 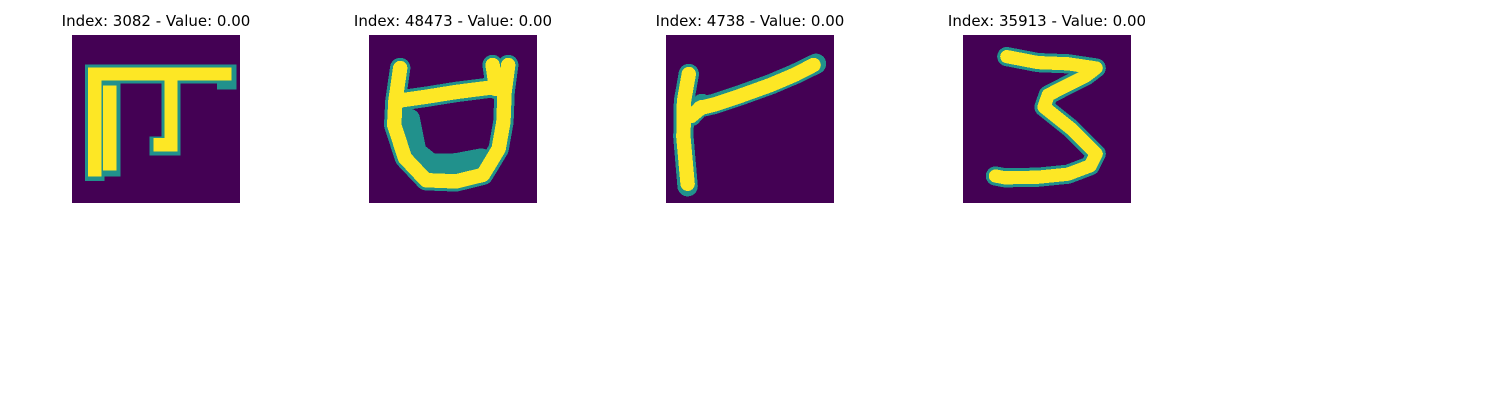 I want to click on panel-title-2: Index: 48473 - Value: 0.00, so click(x=453, y=21).